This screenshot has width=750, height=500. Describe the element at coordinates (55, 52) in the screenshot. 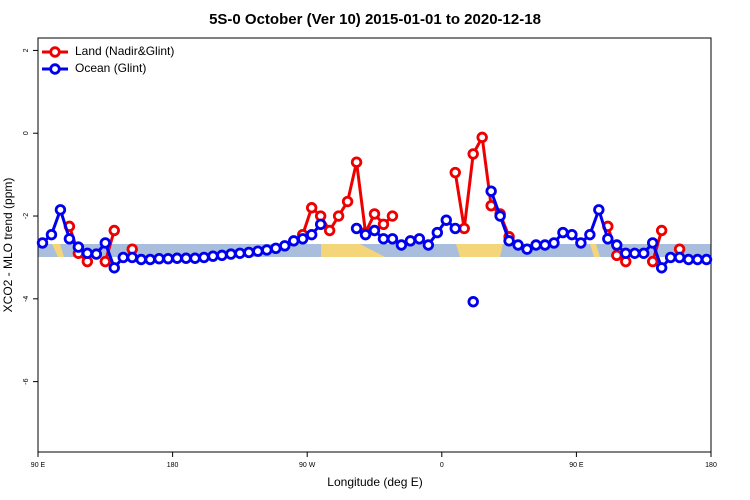

I see `legend-marker` at that location.